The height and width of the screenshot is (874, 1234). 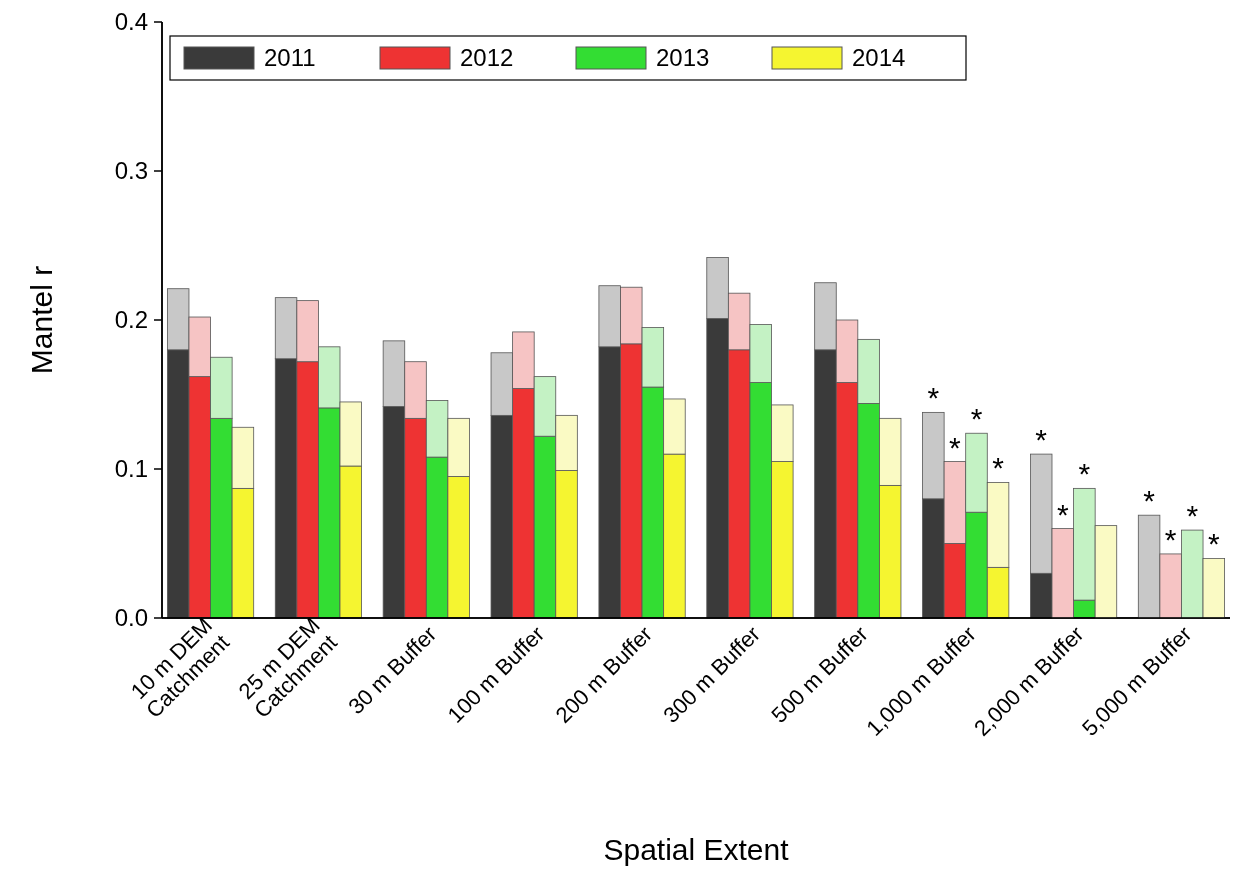 What do you see at coordinates (131, 22) in the screenshot?
I see `y-tick-label: 0.4` at bounding box center [131, 22].